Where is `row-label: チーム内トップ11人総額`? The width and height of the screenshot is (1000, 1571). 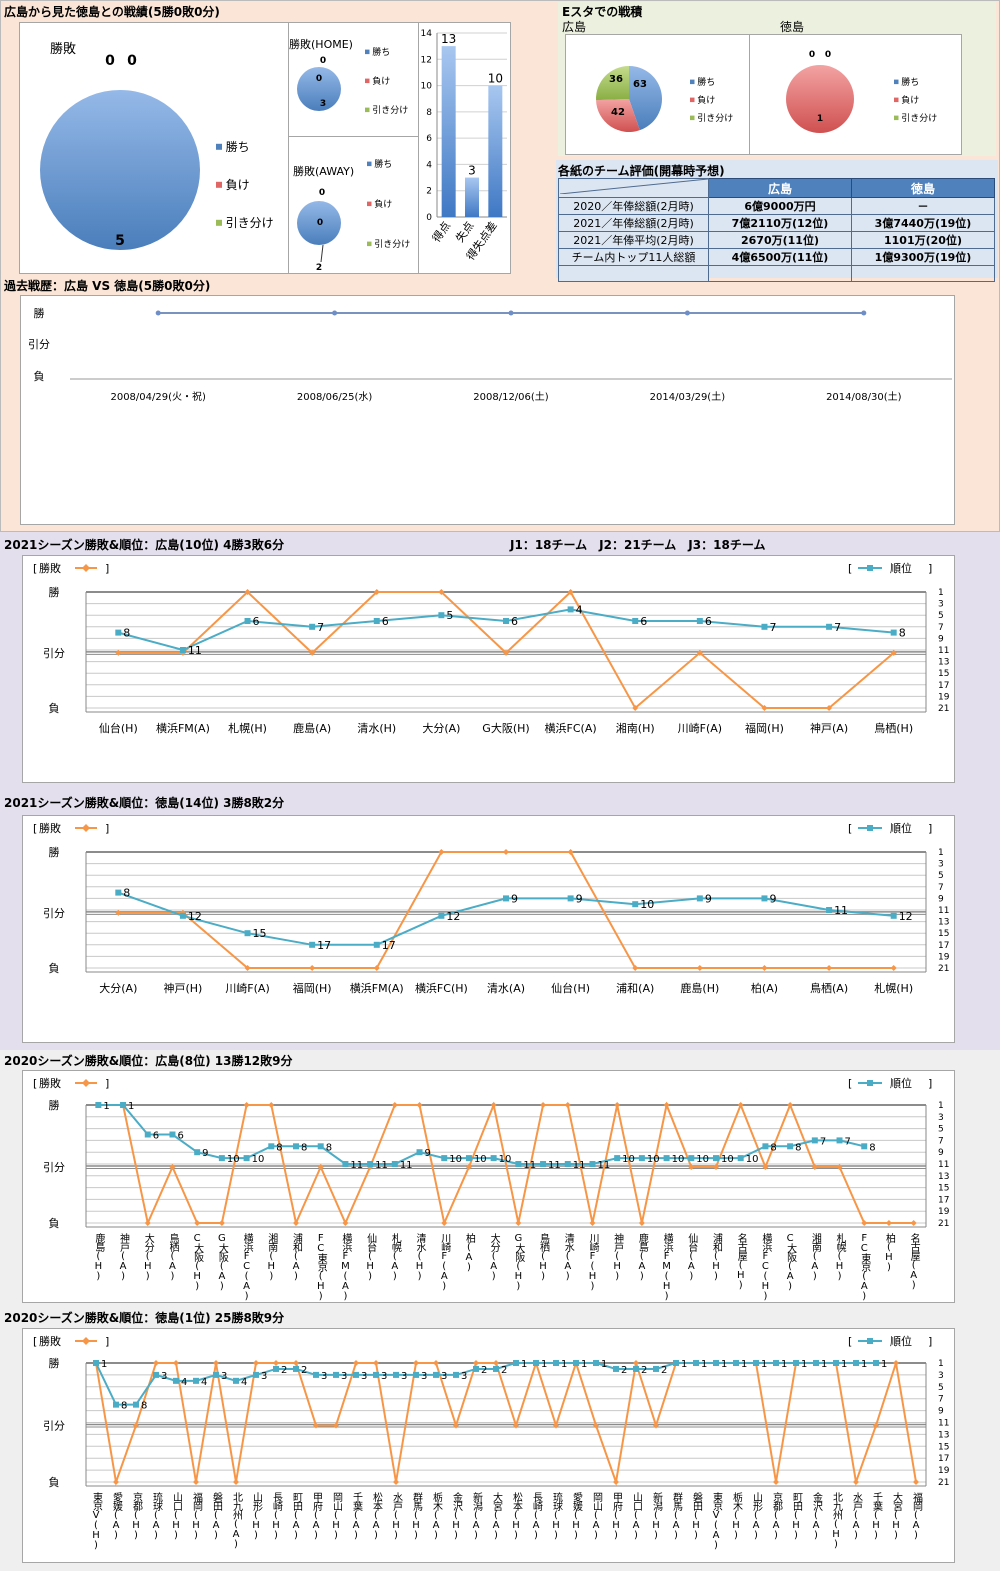
row-label: チーム内トップ11人総額 is located at coordinates (633, 257).